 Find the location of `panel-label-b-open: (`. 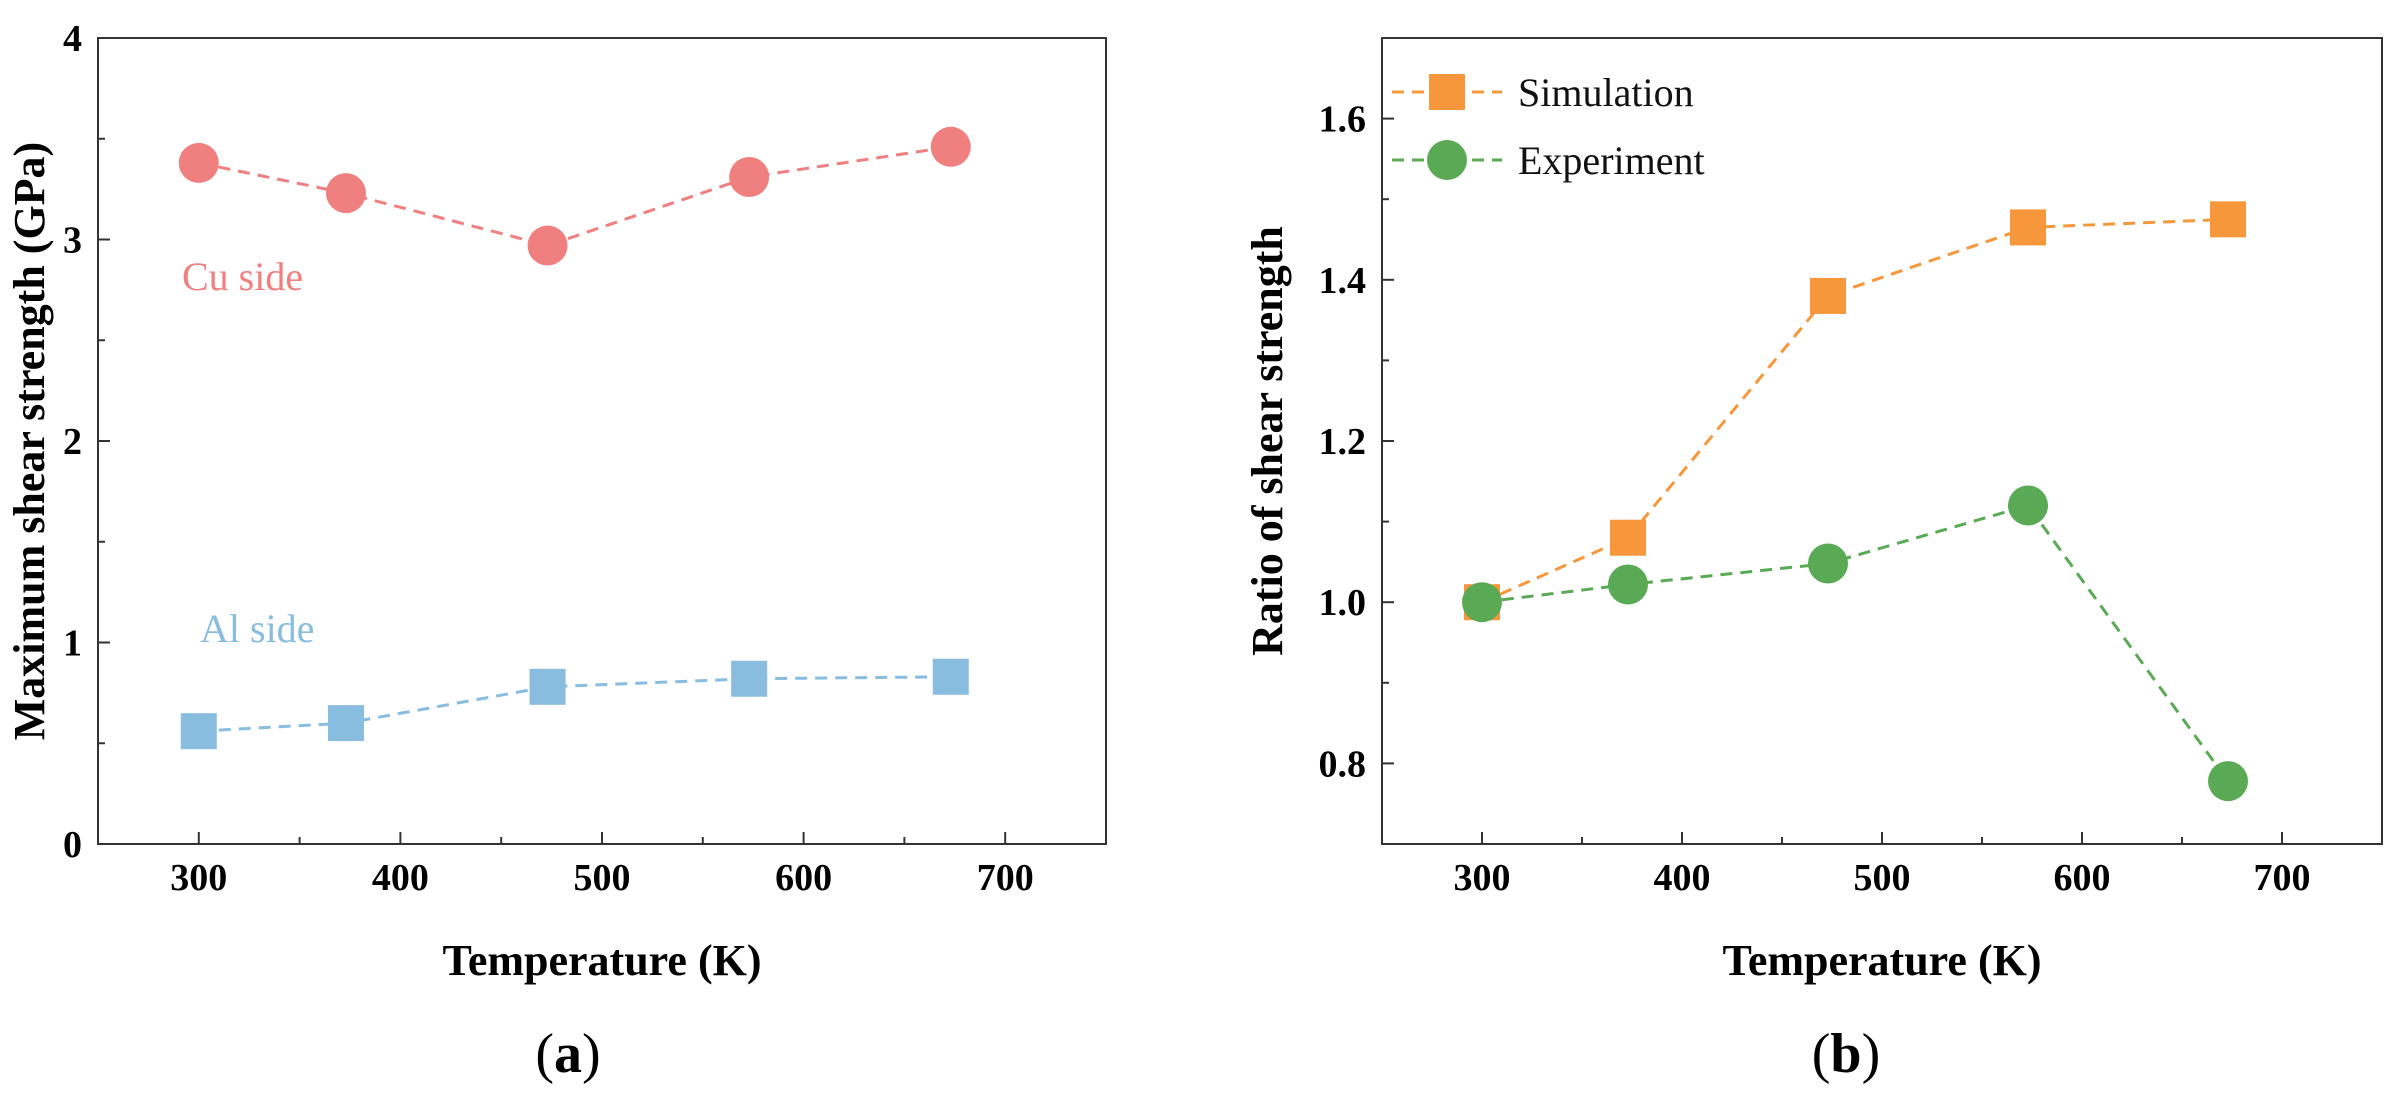

panel-label-b-open: ( is located at coordinates (1821, 1054).